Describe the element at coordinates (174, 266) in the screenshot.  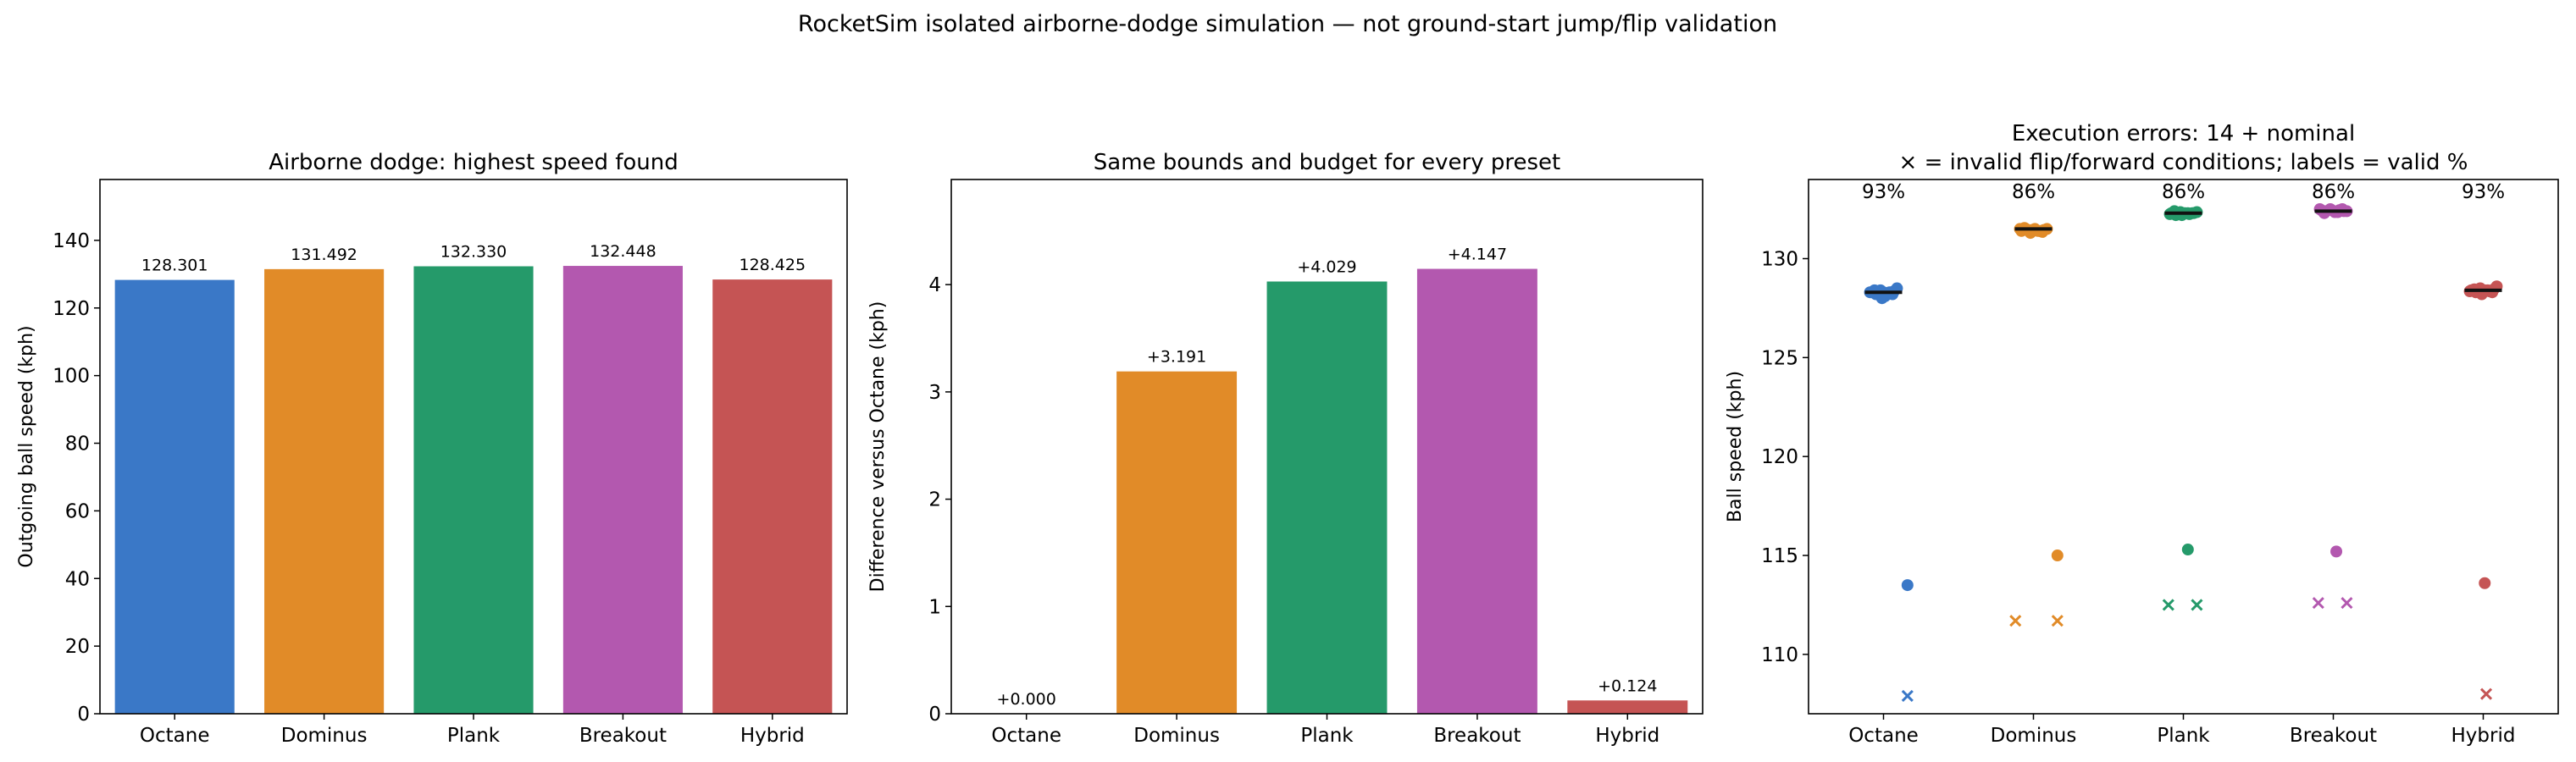
I see `bar-value-label: 128.301` at that location.